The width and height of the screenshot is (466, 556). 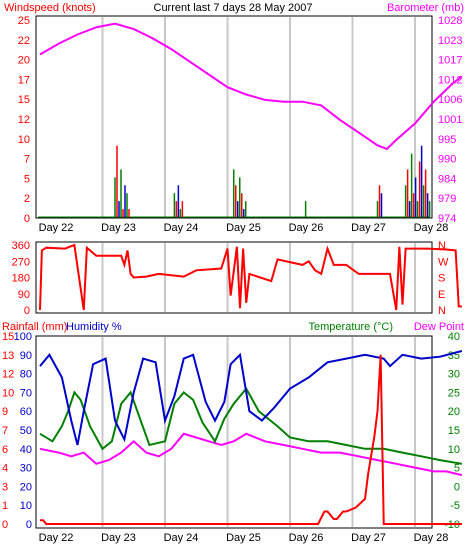 What do you see at coordinates (447, 179) in the screenshot?
I see `barometer-tick: 984` at bounding box center [447, 179].